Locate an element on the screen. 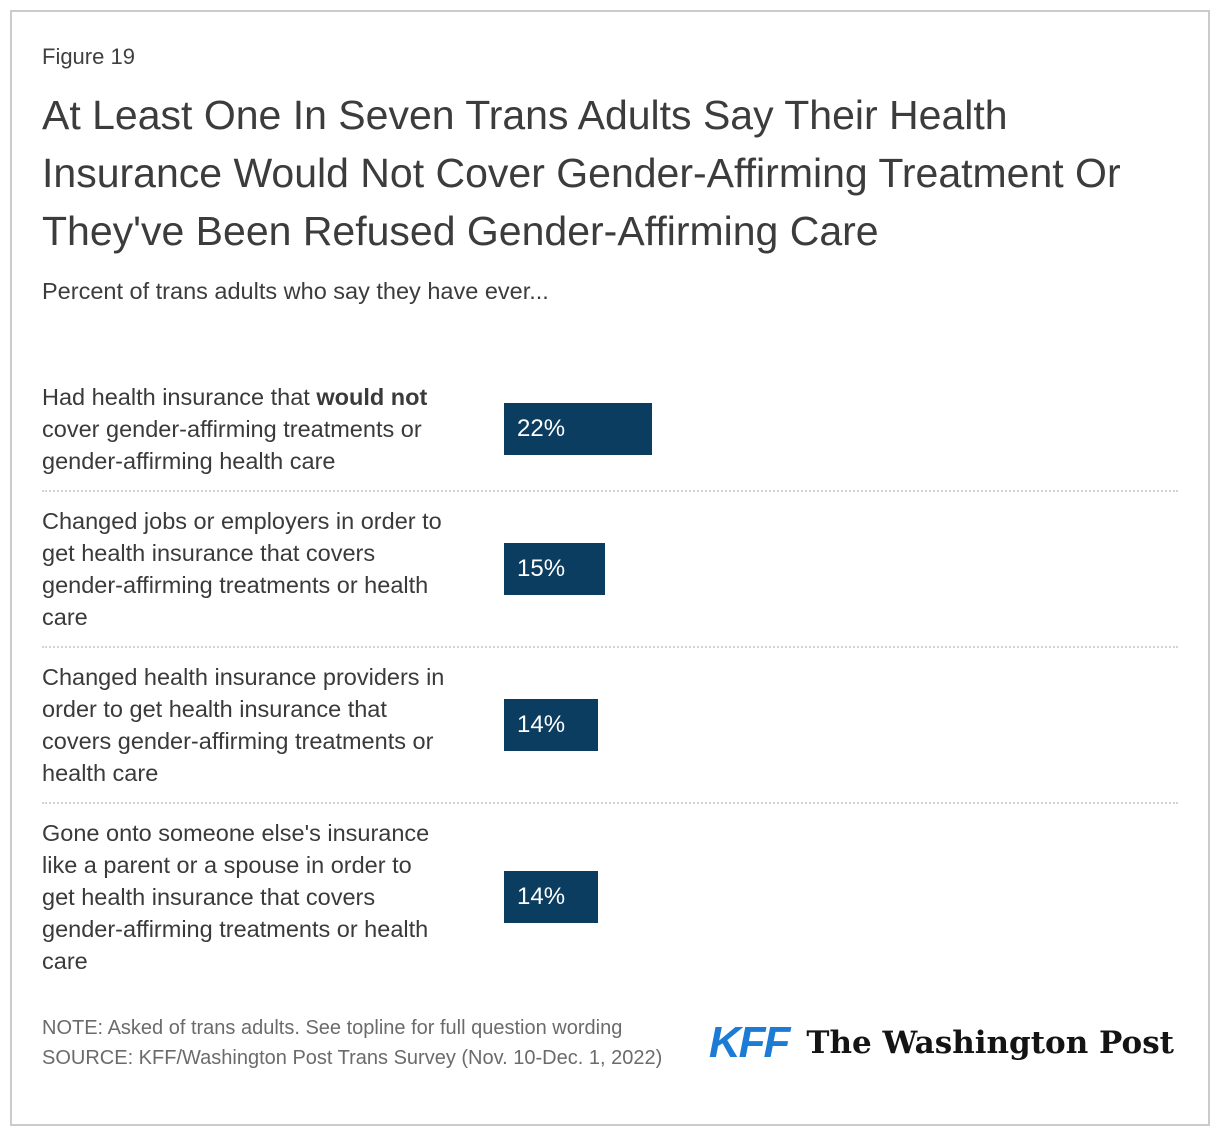 Image resolution: width=1220 pixels, height=1136 pixels. bar-track: 22% is located at coordinates (841, 429).